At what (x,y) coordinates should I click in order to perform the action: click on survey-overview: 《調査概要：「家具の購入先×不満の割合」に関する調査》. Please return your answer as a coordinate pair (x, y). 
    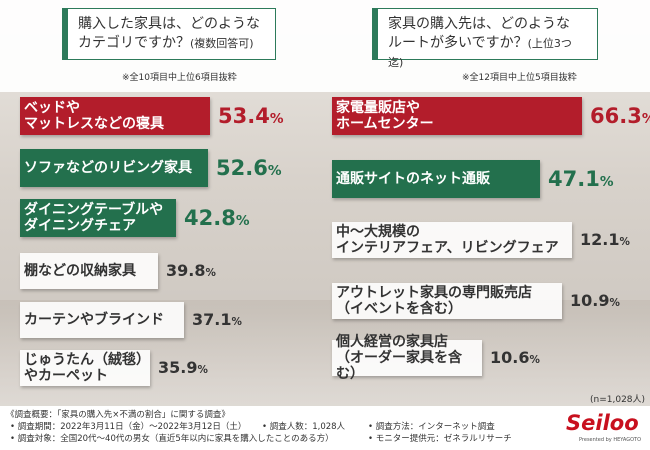
    Looking at the image, I should click on (118, 415).